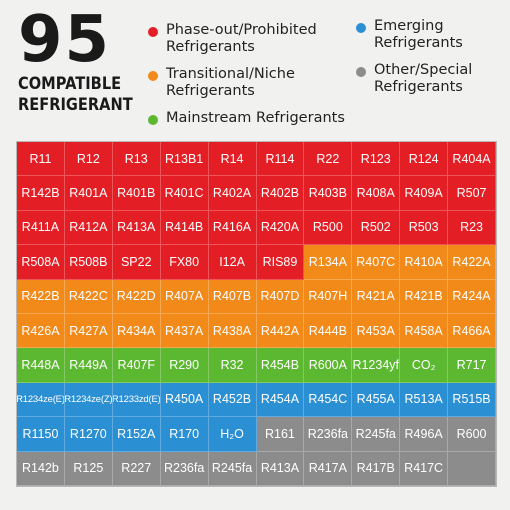 This screenshot has width=510, height=510. What do you see at coordinates (153, 120) in the screenshot?
I see `mainstream-dot-icon` at bounding box center [153, 120].